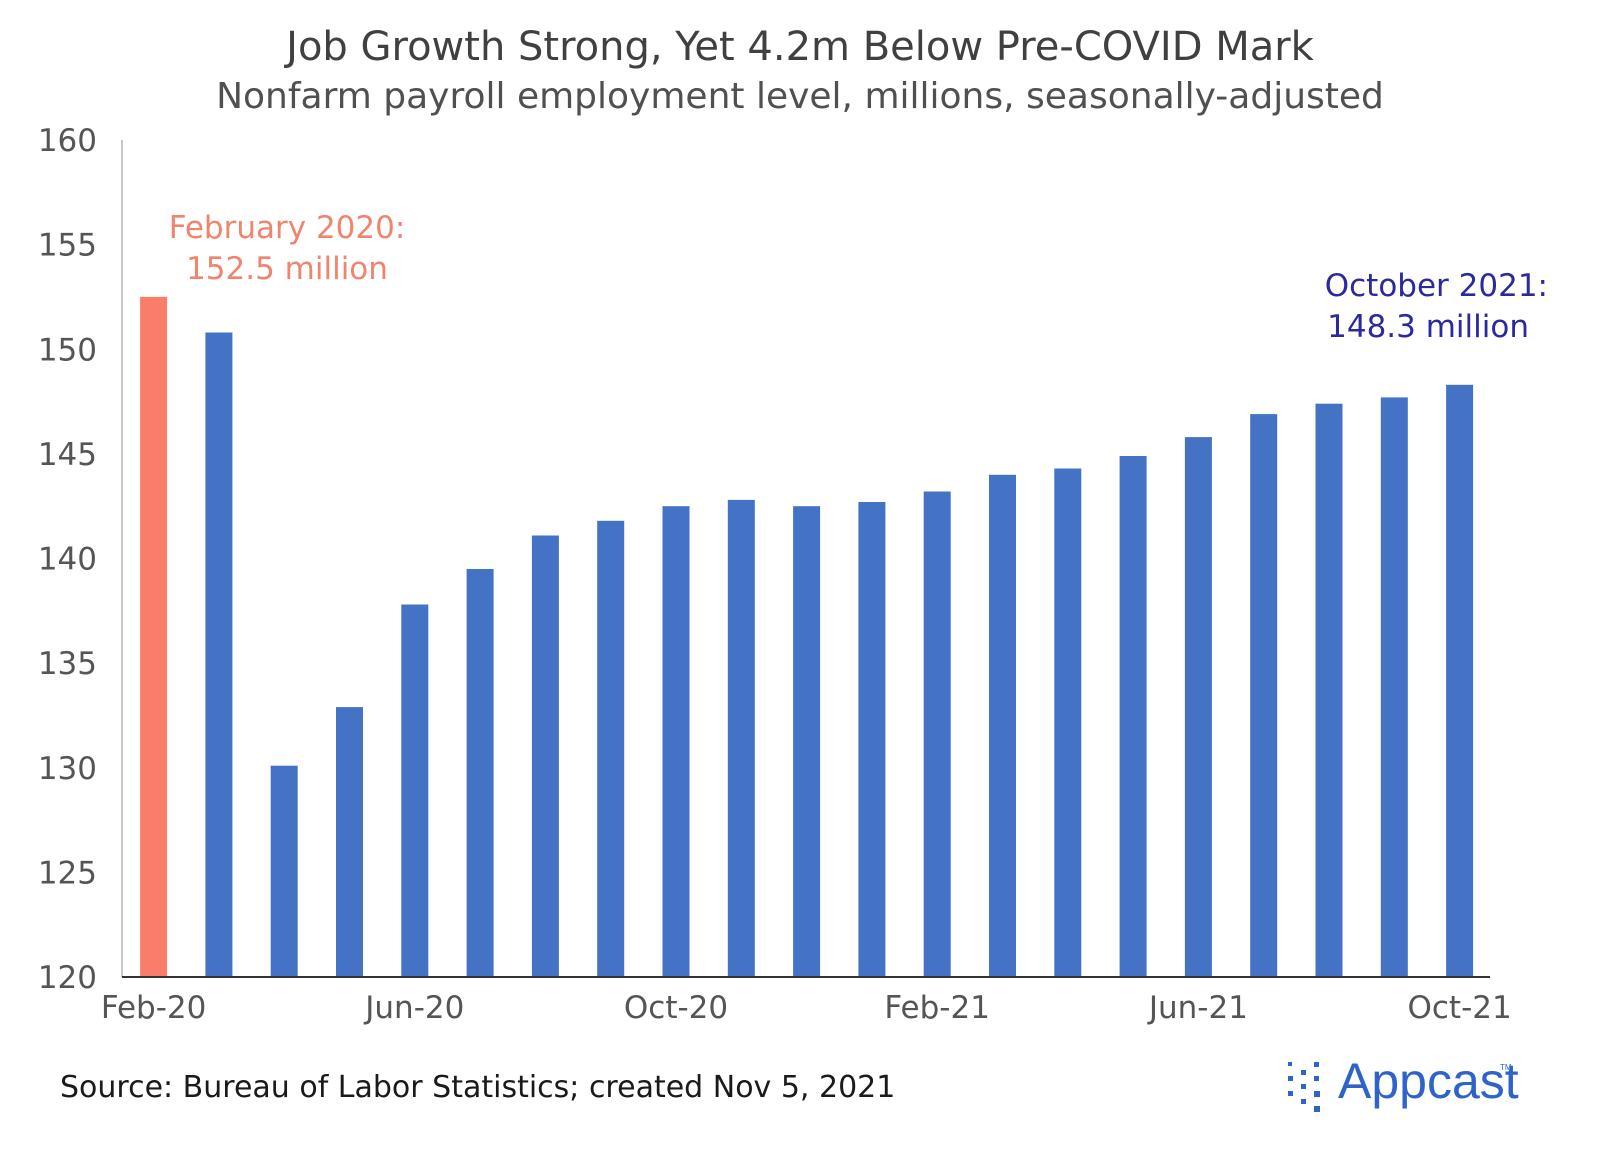 This screenshot has width=1600, height=1158. I want to click on x-tick-label: Jun-20, so click(413, 1008).